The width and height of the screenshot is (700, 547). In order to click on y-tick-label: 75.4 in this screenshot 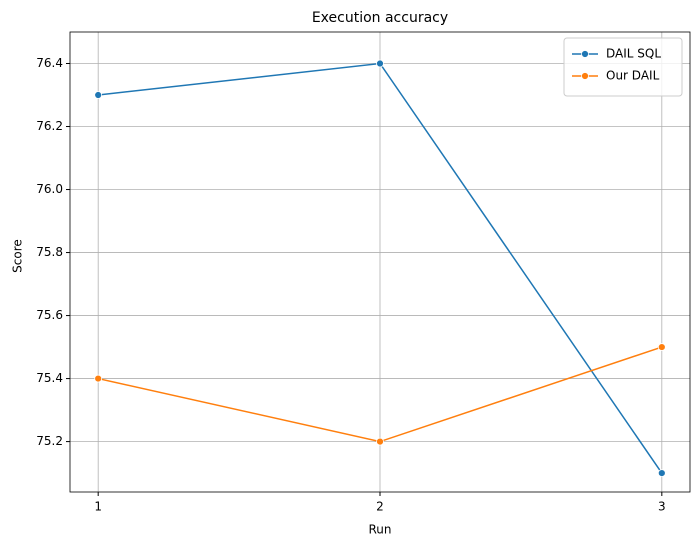, I will do `click(49, 378)`.